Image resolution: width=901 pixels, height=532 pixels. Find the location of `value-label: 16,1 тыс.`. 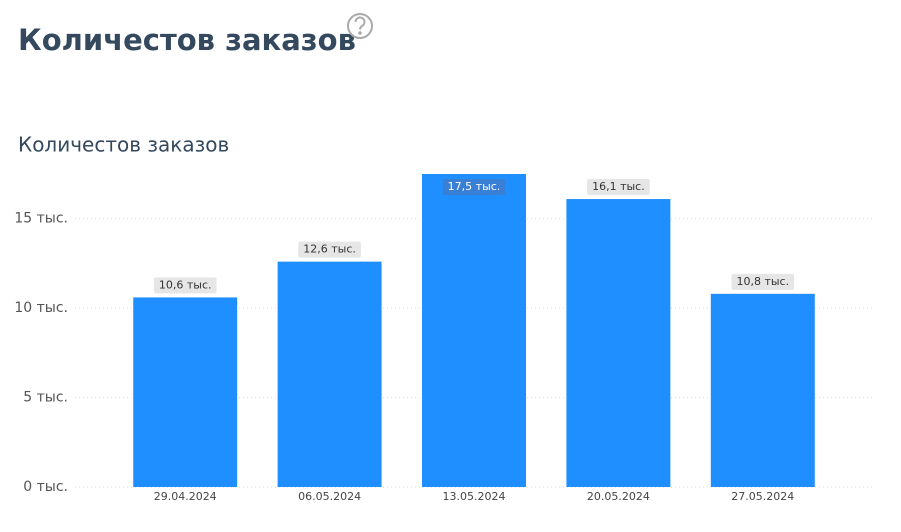

value-label: 16,1 тыс. is located at coordinates (618, 186).